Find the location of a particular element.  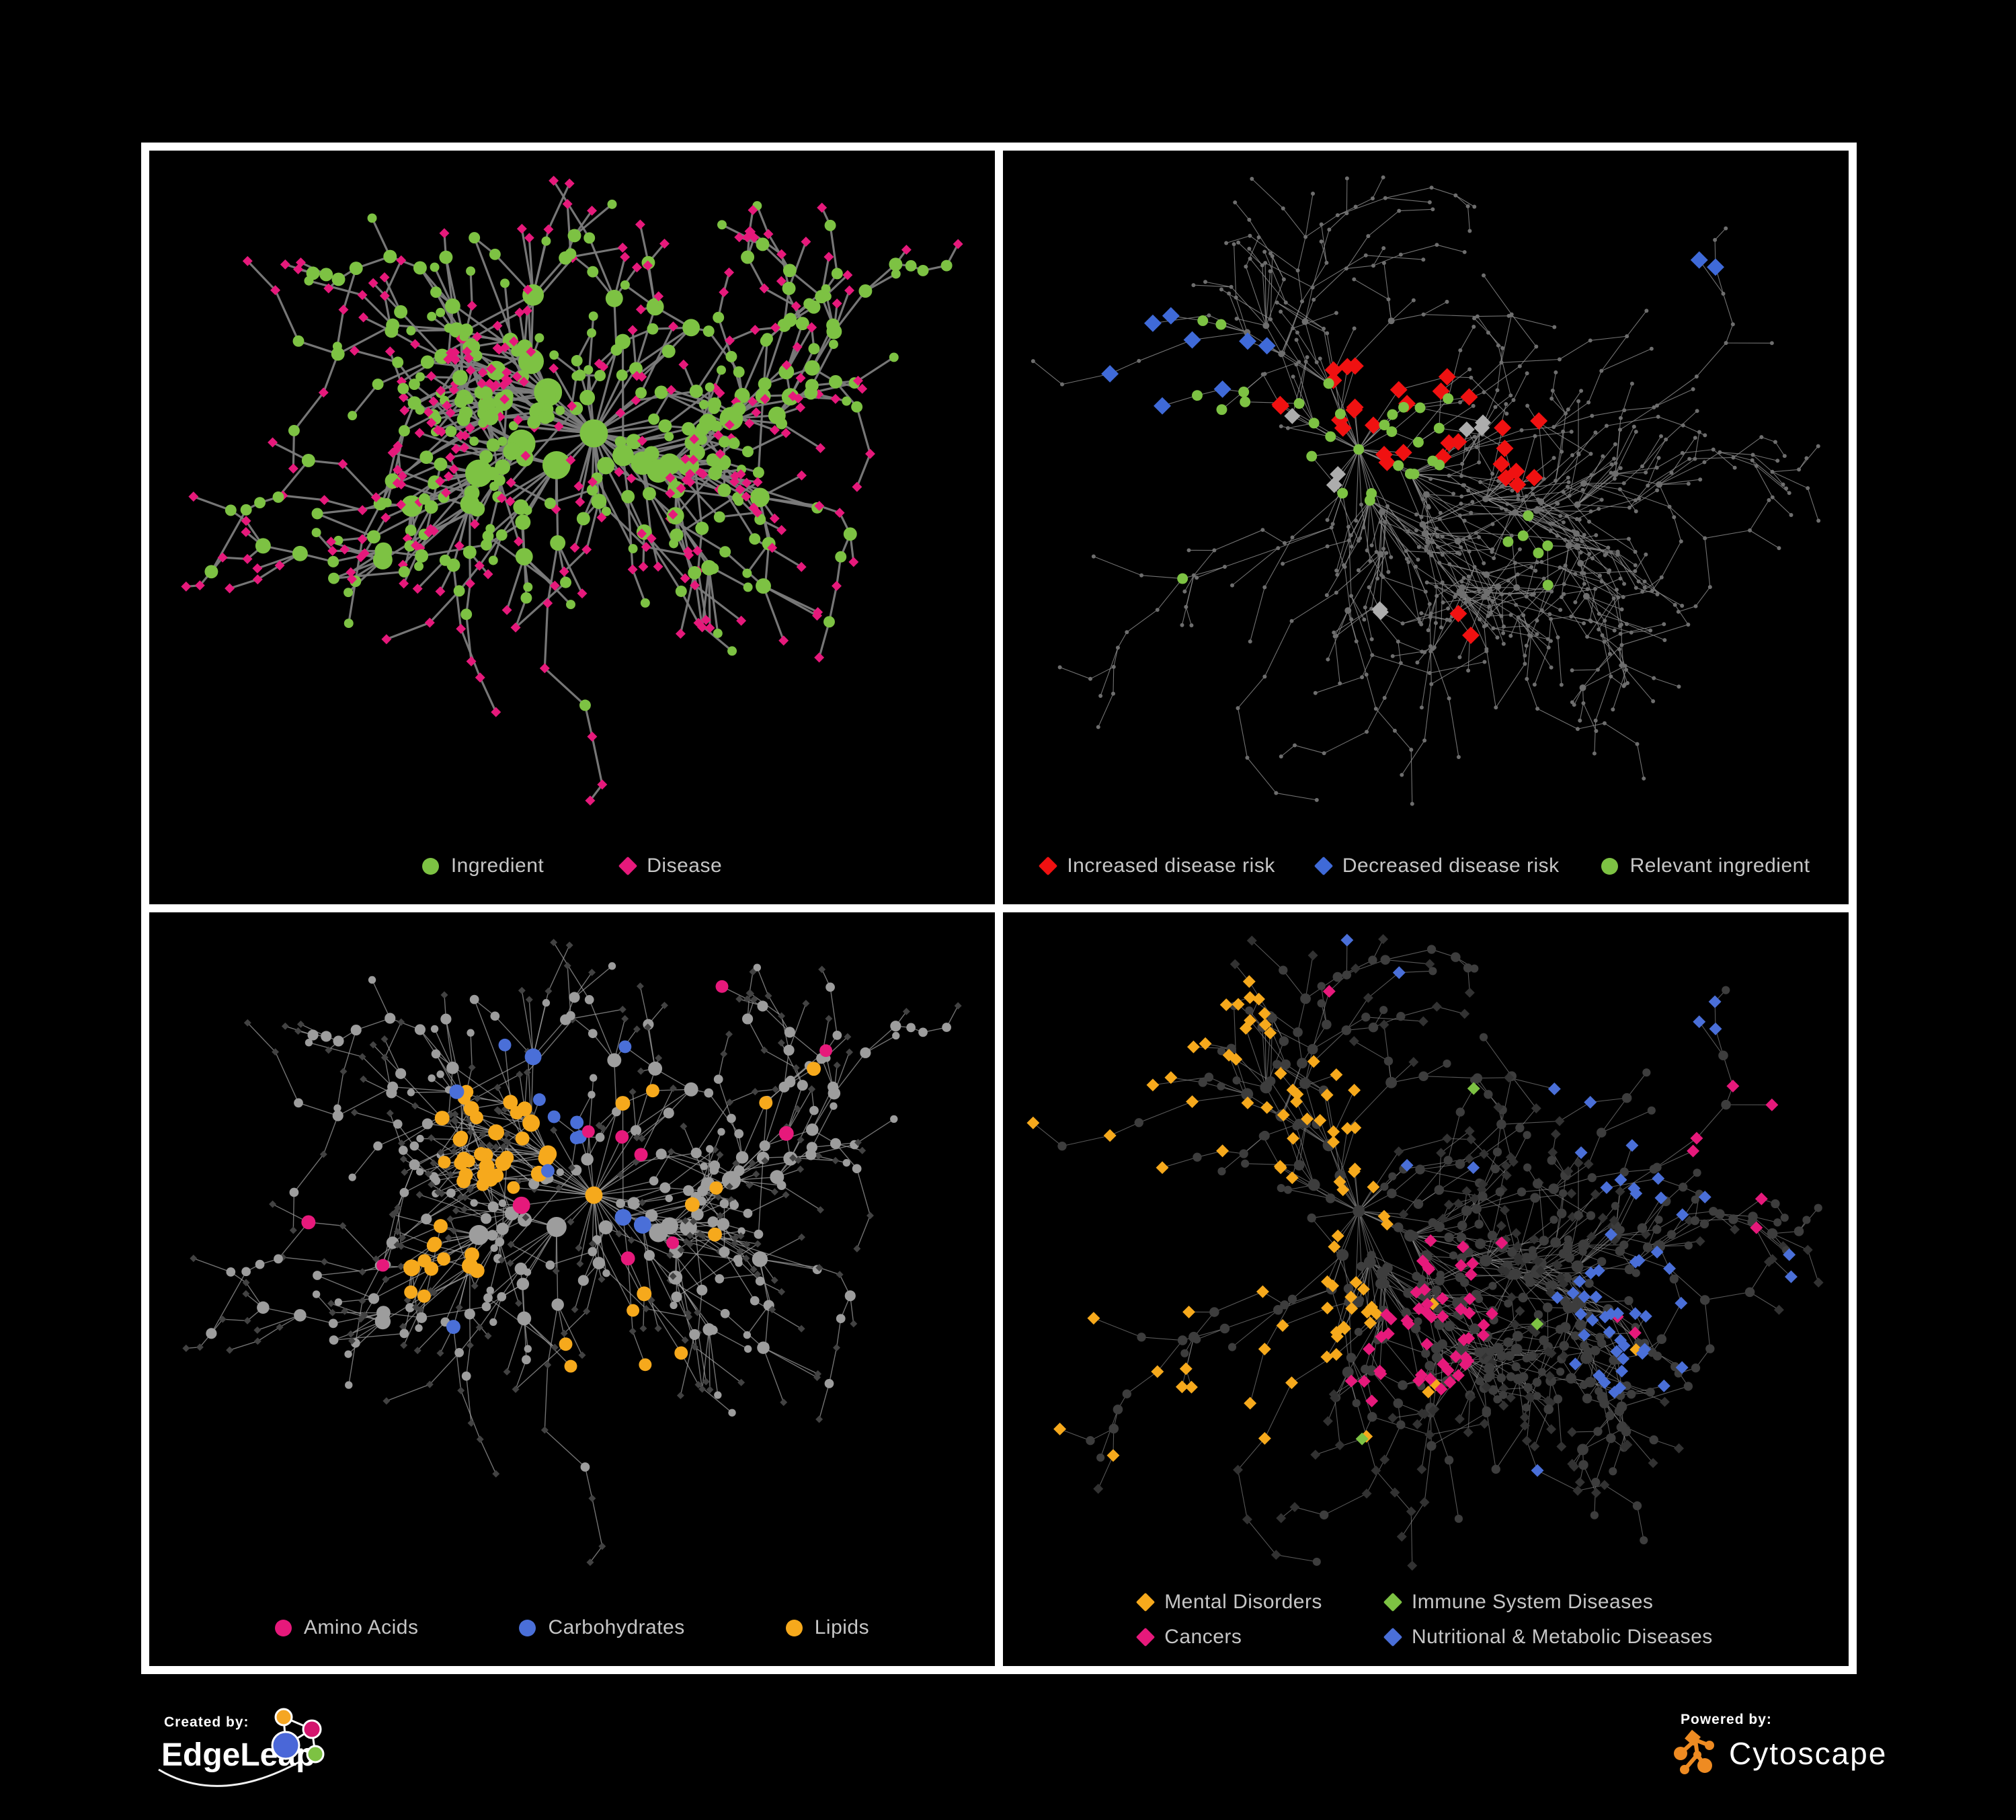

legend-label: Ingredient is located at coordinates (497, 866).